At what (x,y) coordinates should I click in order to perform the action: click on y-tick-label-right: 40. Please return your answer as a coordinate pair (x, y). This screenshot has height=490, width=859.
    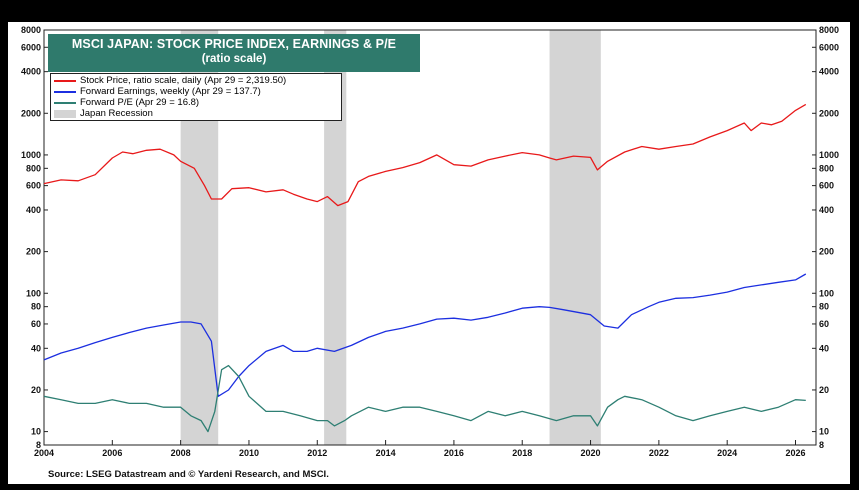
    Looking at the image, I should click on (824, 348).